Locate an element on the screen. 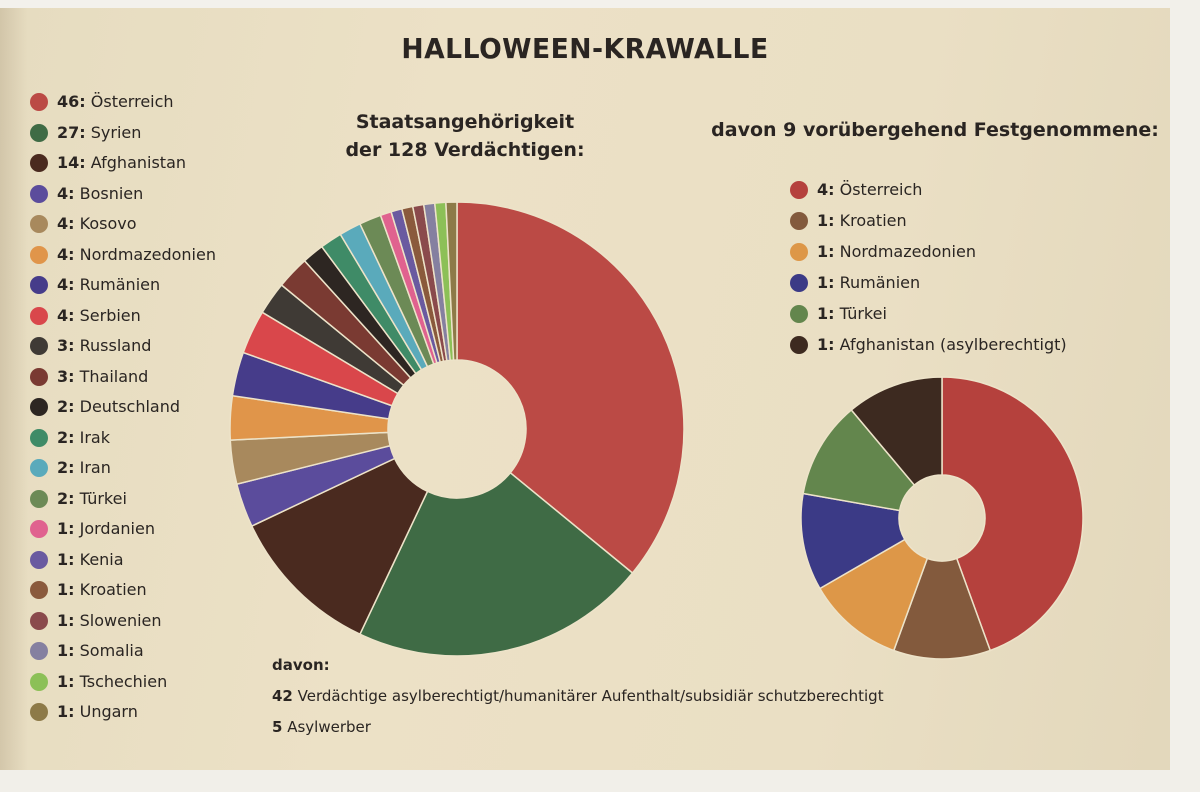 This screenshot has height=792, width=1200. legend-country: Irak is located at coordinates (92, 437).